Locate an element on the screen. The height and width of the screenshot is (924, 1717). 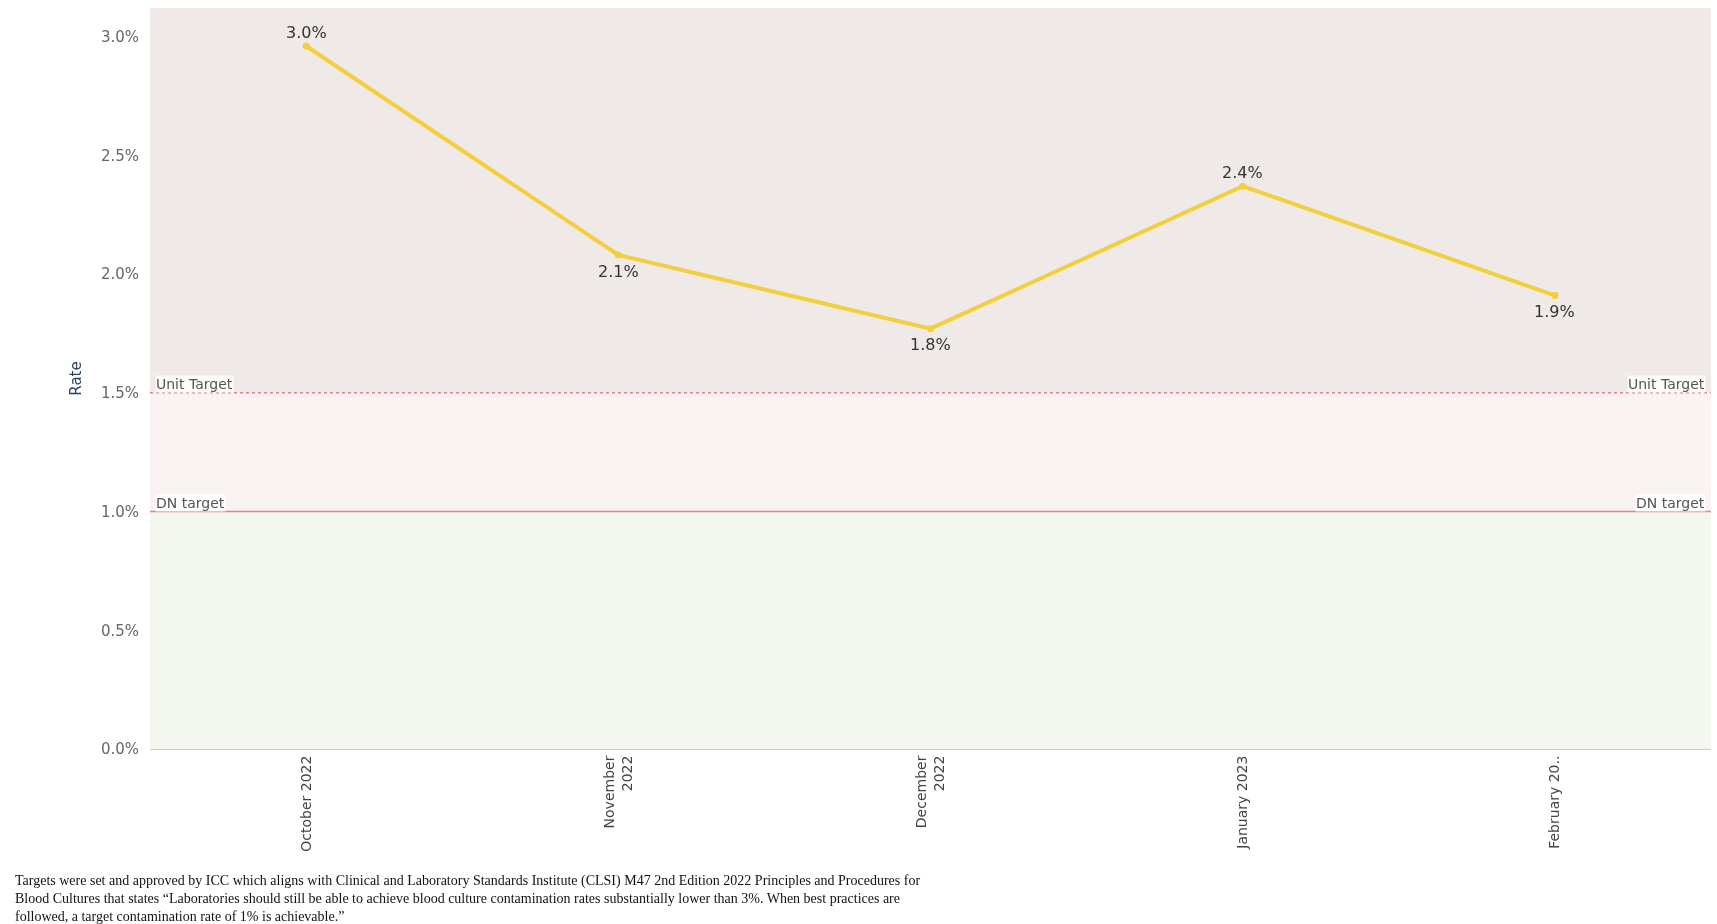
y-tick-label: 3.0% is located at coordinates (119, 36).